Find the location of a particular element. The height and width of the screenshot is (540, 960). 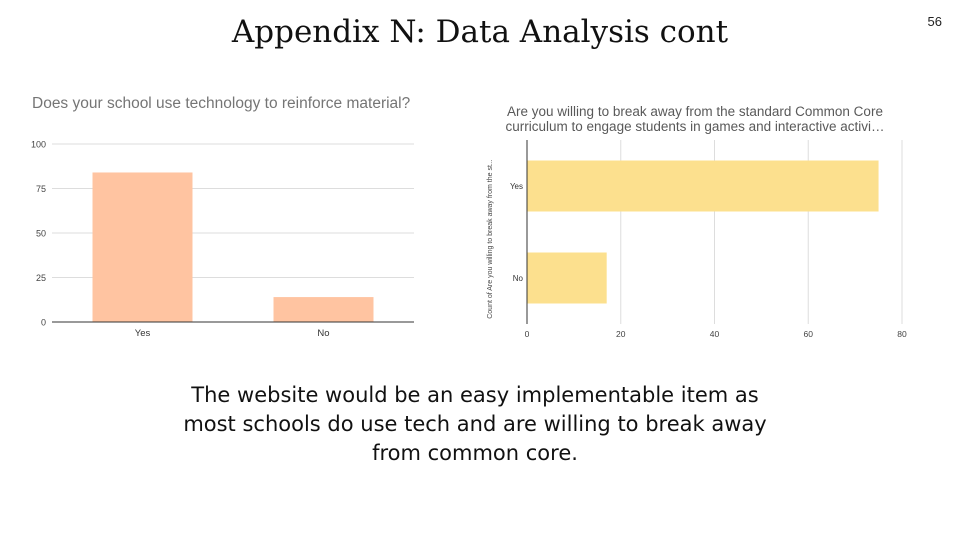

slide-number: 56 is located at coordinates (934, 21).